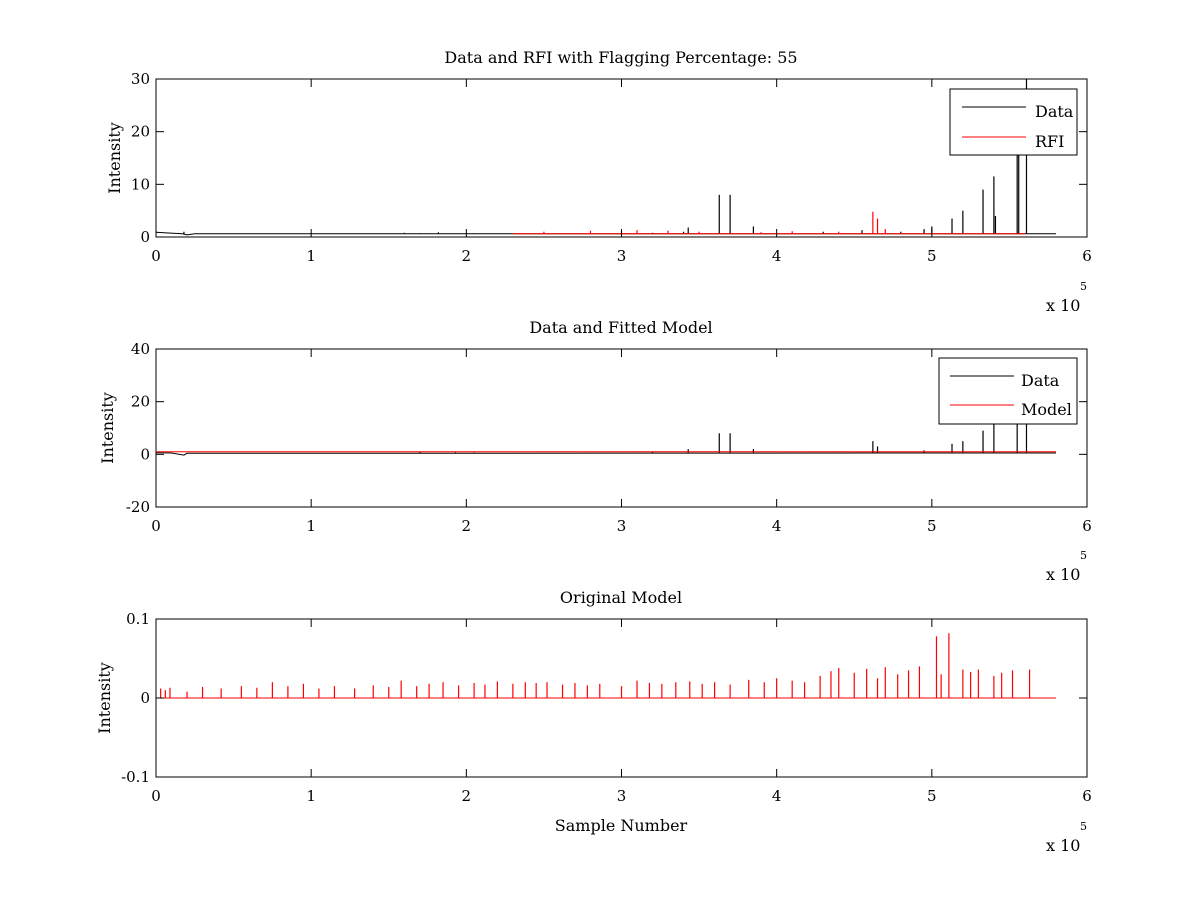  Describe the element at coordinates (467, 526) in the screenshot. I see `panel-2-xtick-label: 2` at that location.